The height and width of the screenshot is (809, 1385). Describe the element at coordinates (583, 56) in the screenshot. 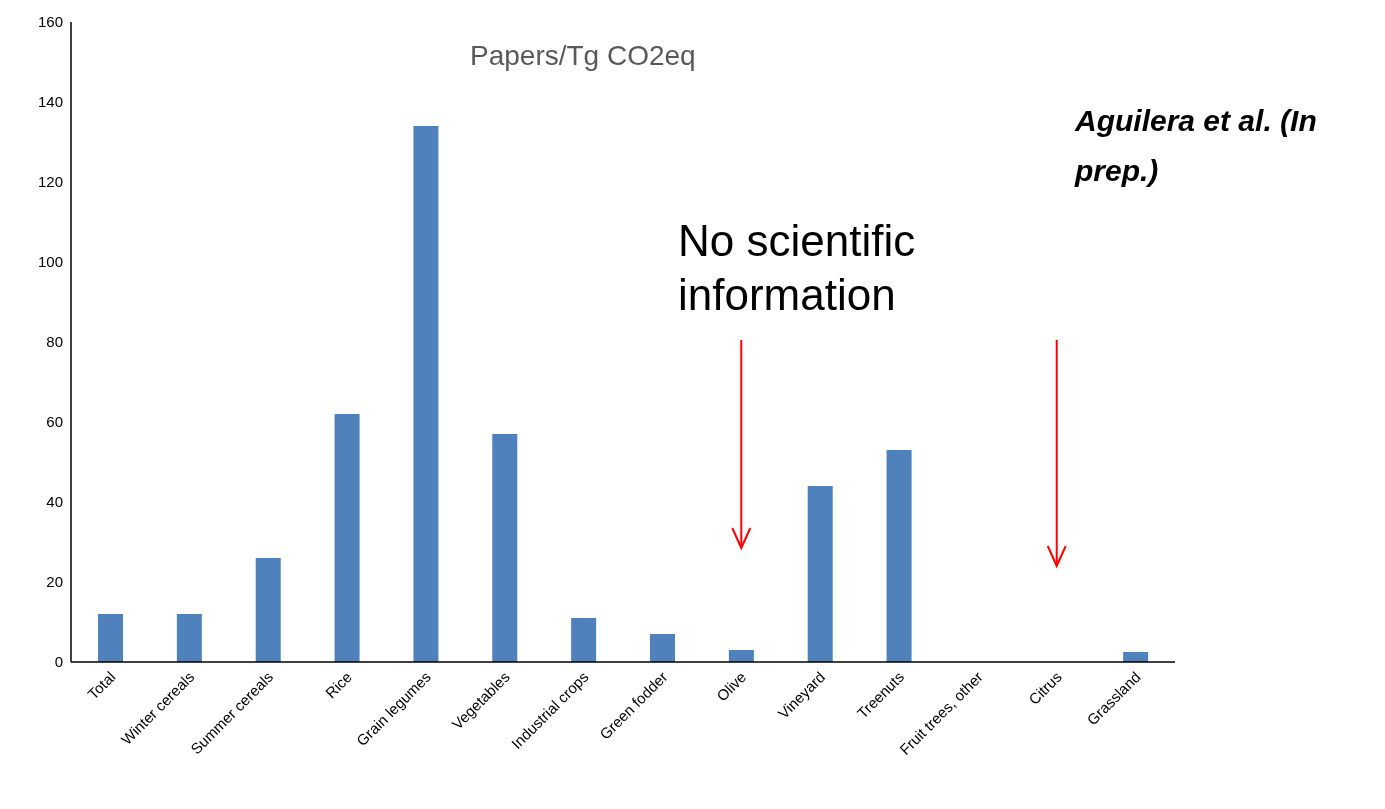

I see `text: Papers/Tg CO2eq` at that location.